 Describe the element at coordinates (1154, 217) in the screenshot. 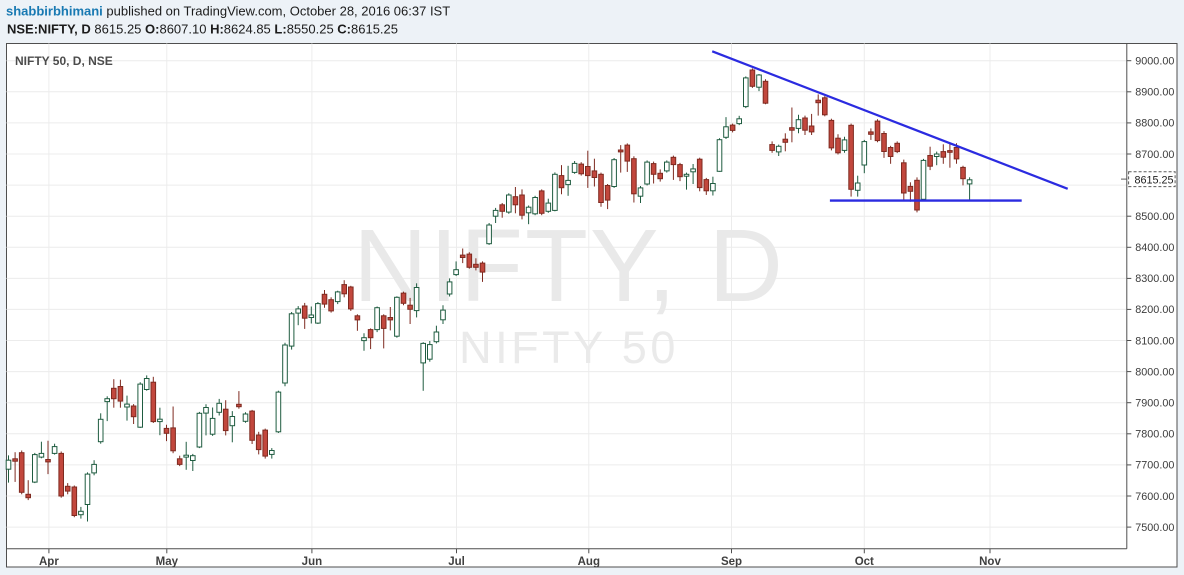

I see `svg-text: 8500.00` at that location.